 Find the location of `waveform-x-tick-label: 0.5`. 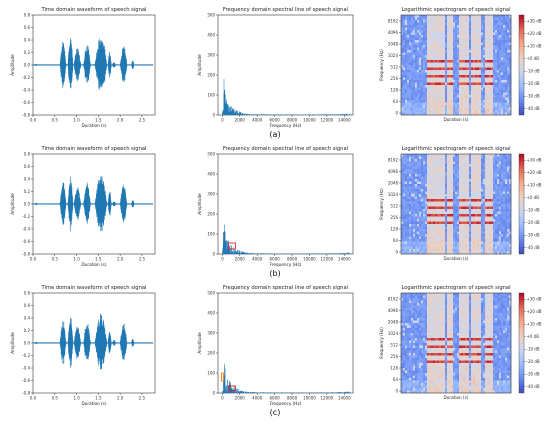

waveform-x-tick-label: 0.5 is located at coordinates (55, 259).